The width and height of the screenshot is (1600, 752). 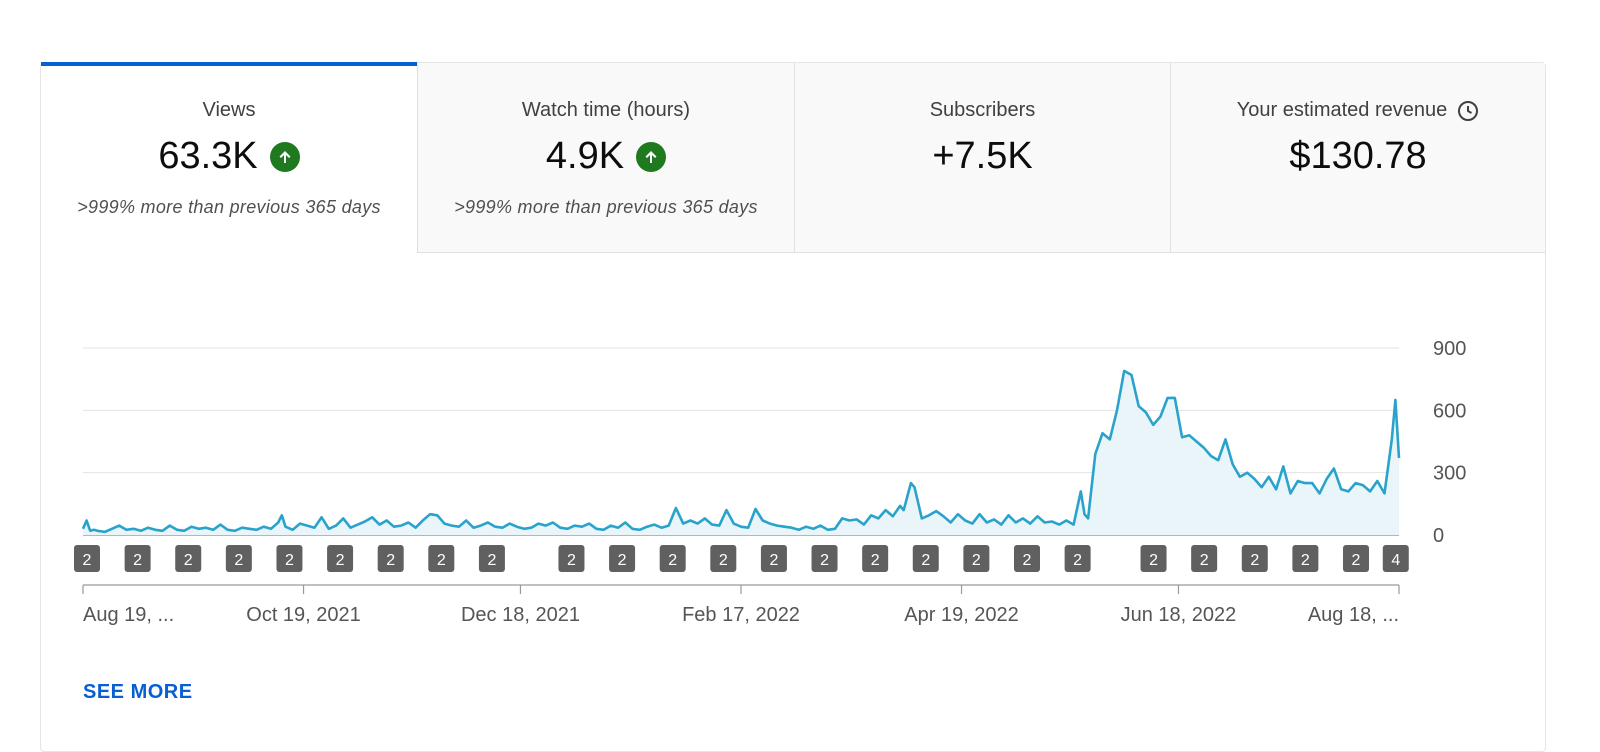 I want to click on x-tick-label: Dec 18, 2021, so click(x=520, y=615).